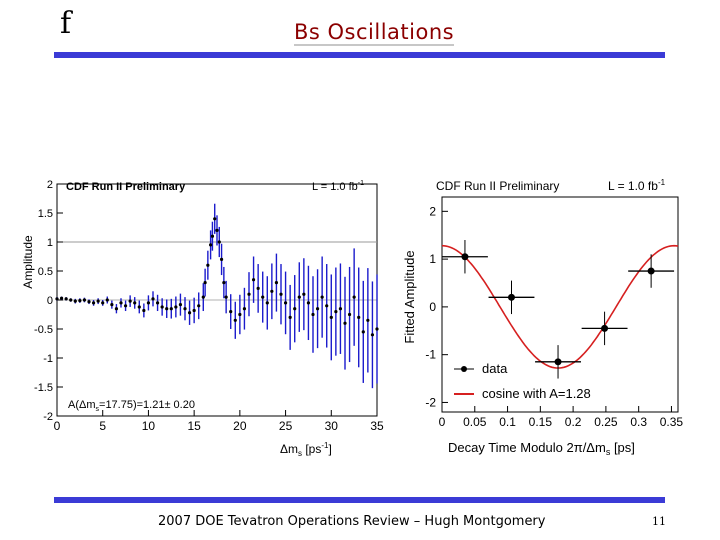  What do you see at coordinates (507, 422) in the screenshot?
I see `x-tick-label: 0.1` at bounding box center [507, 422].